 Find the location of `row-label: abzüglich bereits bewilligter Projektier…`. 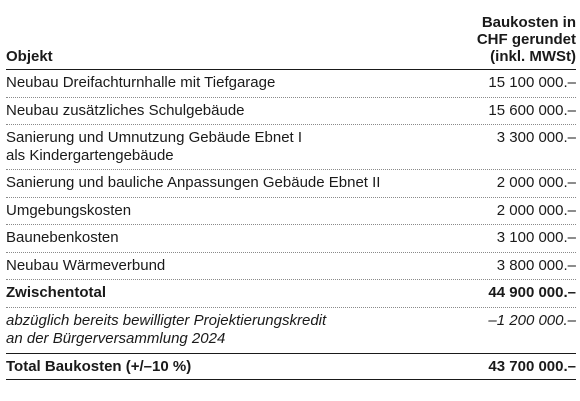

row-label: abzüglich bereits bewilligter Projektier… is located at coordinates (166, 329).